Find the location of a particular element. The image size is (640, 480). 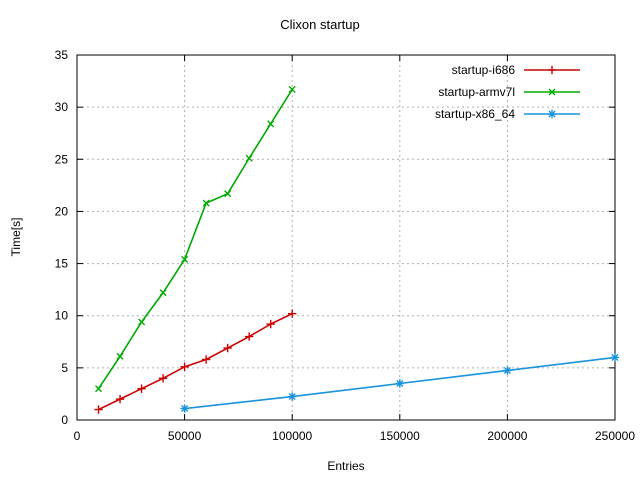

chart-legend: startup-i686 startup-armv7l startup-x86_64 is located at coordinates (507, 92).